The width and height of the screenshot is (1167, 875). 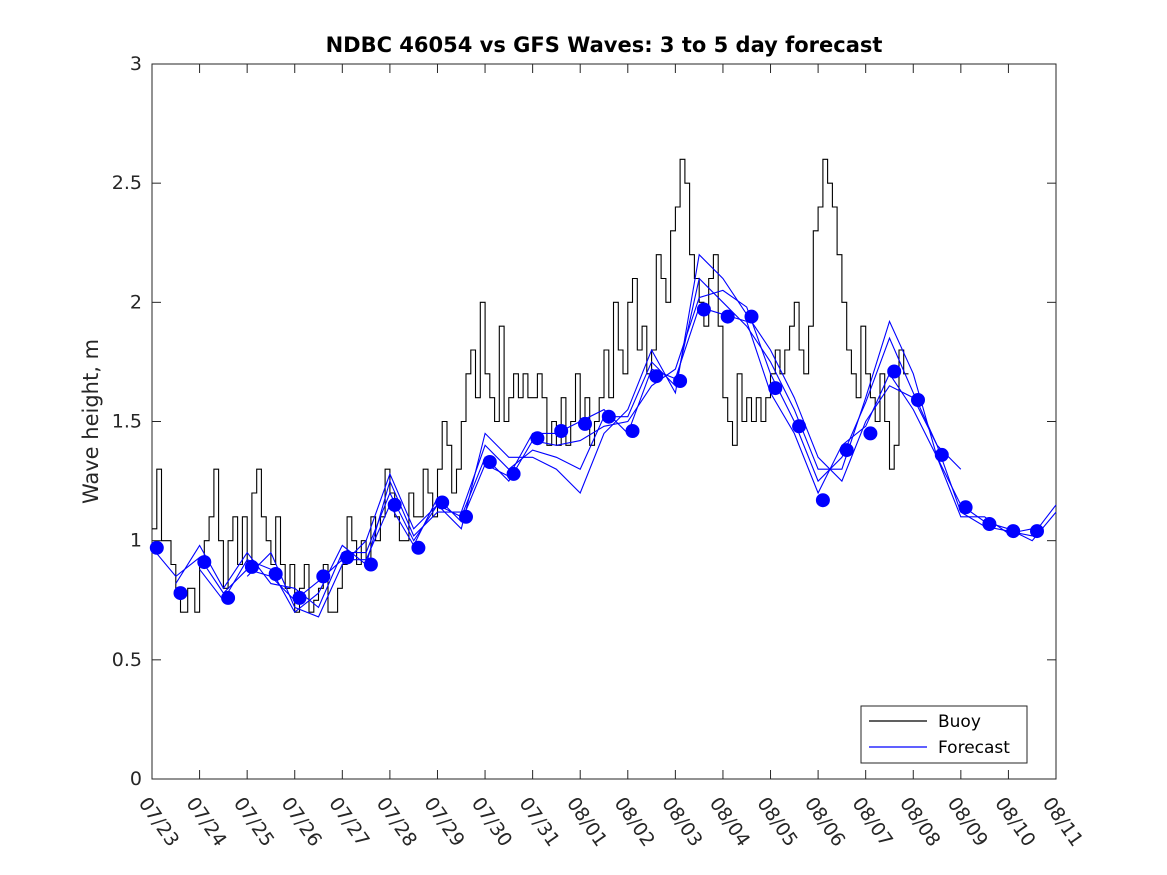 I want to click on legend-forecast-label: Forecast, so click(x=974, y=748).